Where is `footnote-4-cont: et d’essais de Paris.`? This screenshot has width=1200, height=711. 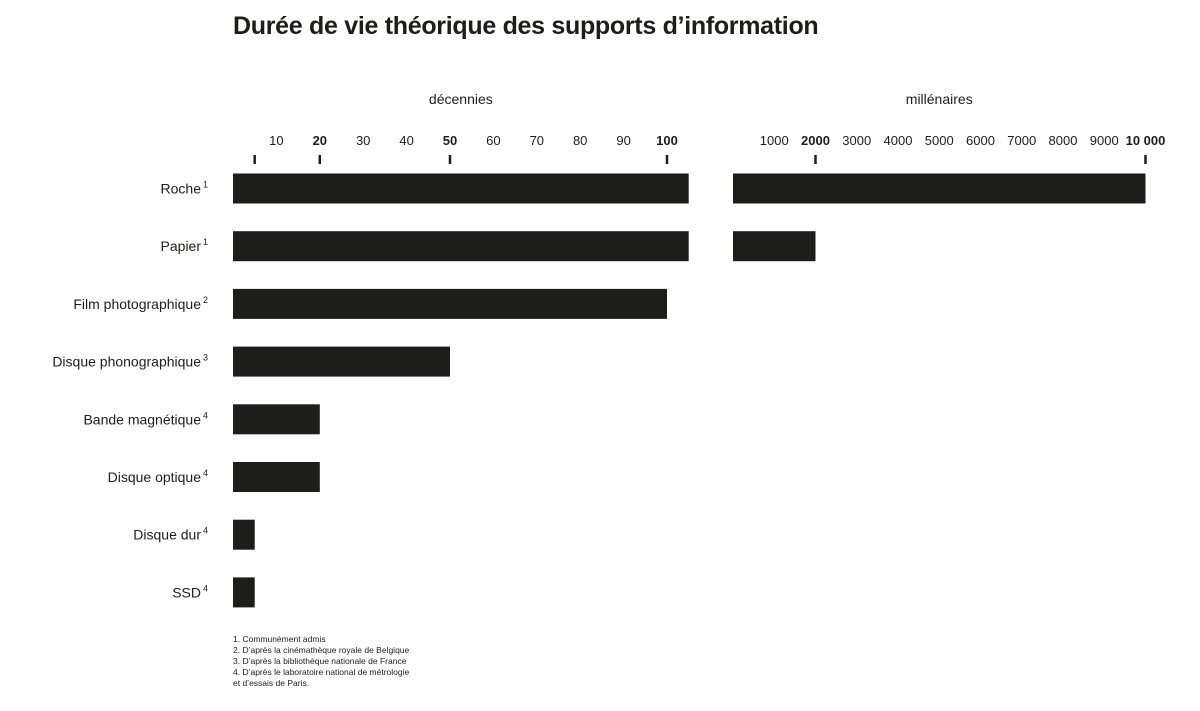
footnote-4-cont: et d’essais de Paris. is located at coordinates (271, 683).